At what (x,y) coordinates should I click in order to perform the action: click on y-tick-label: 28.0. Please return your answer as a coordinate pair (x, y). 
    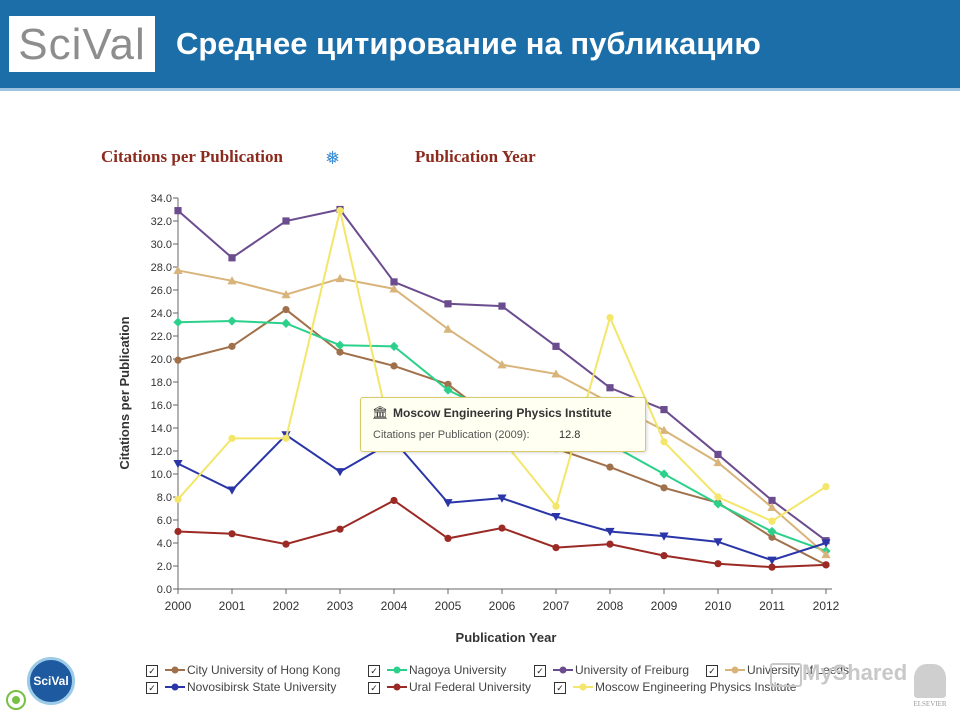
    Looking at the image, I should click on (161, 268).